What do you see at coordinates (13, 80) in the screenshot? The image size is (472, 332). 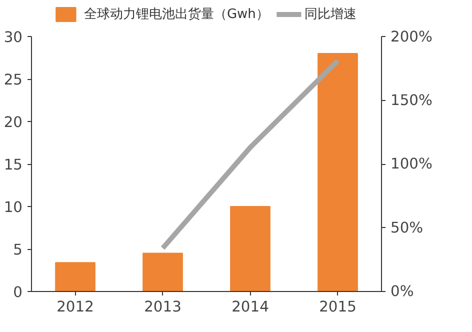 I see `y-tick-label: 25` at bounding box center [13, 80].